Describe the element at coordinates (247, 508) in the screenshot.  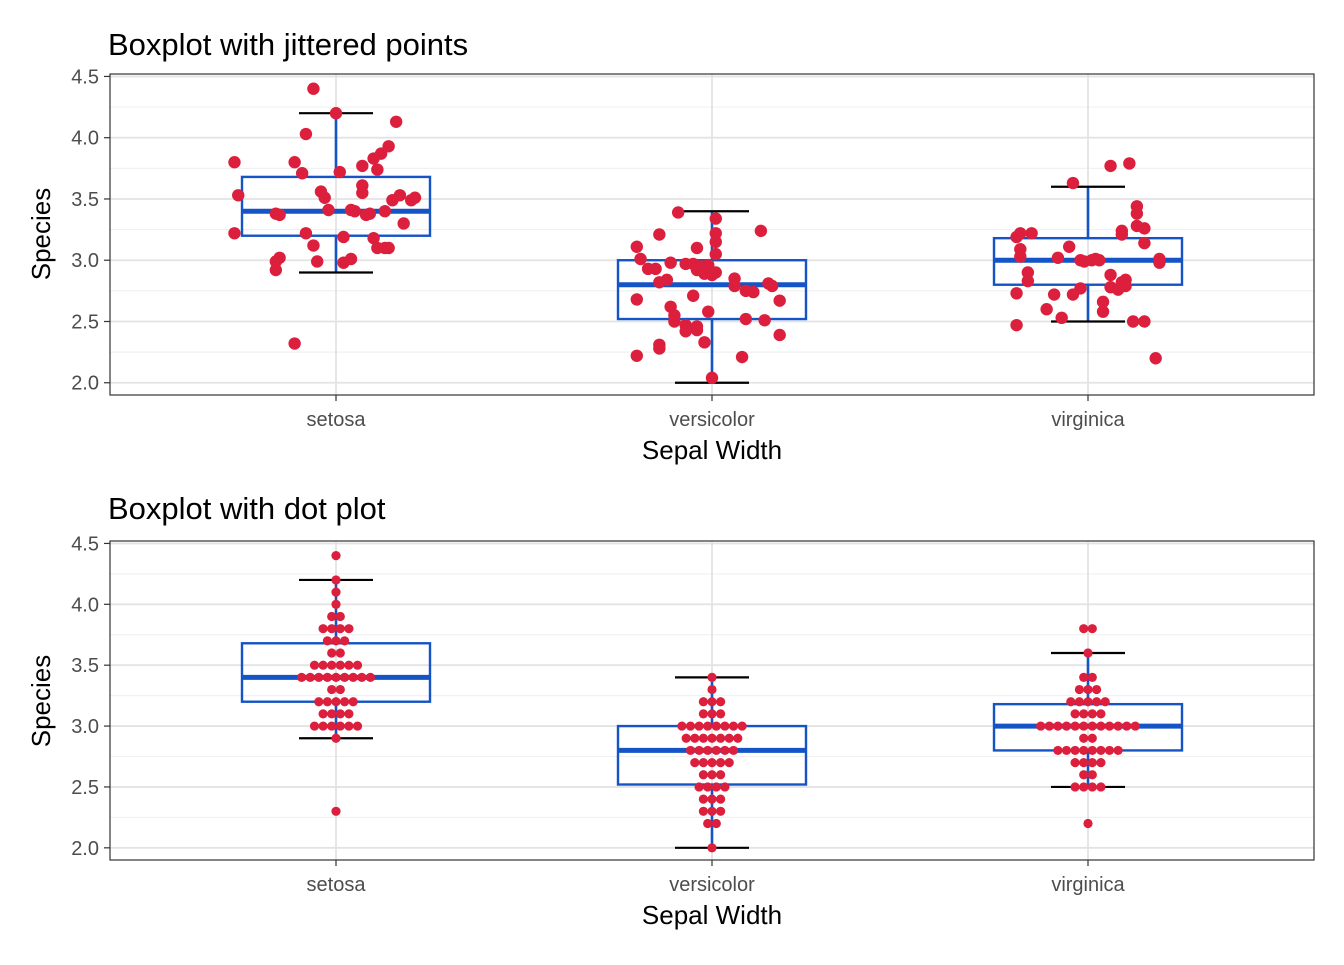
I see `chart-title: Boxplot with dot plot` at that location.